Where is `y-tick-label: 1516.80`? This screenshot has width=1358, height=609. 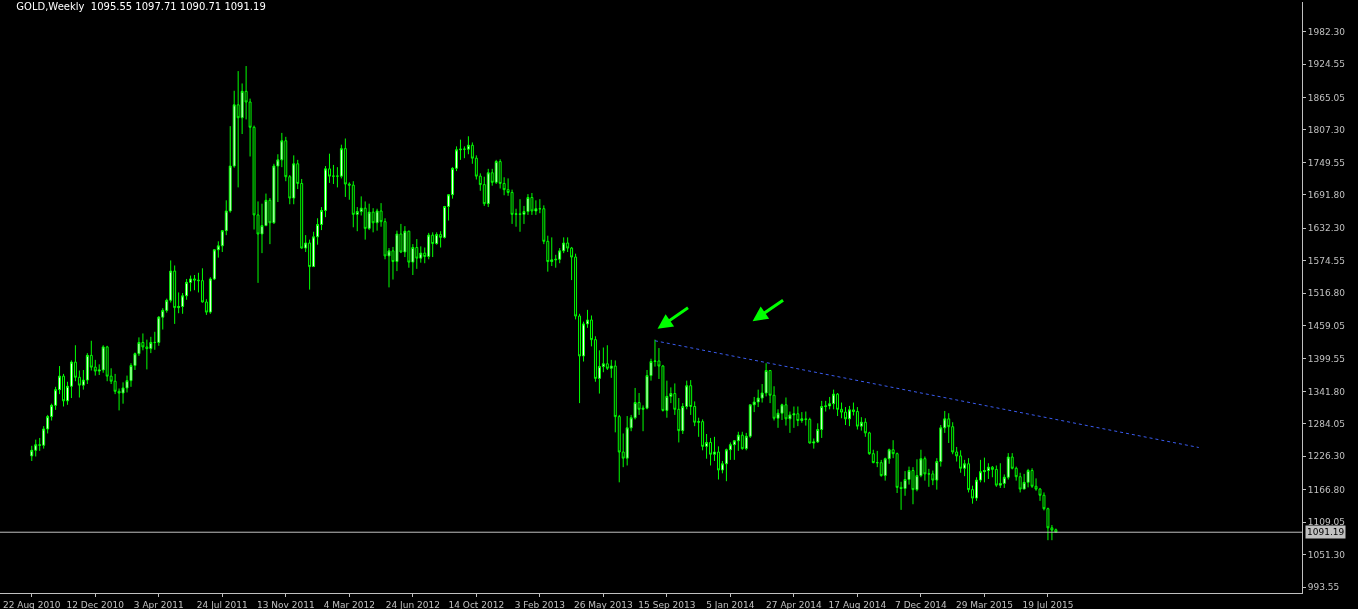
y-tick-label: 1516.80 is located at coordinates (1326, 293).